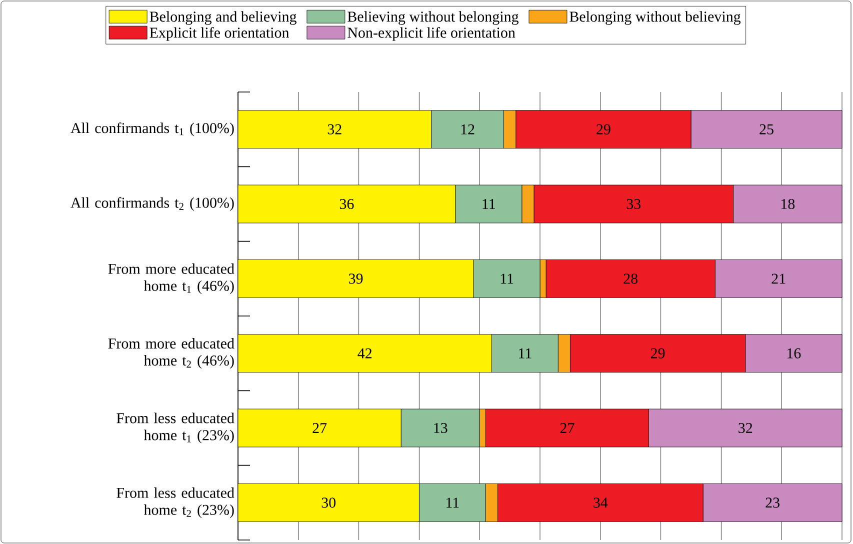 The width and height of the screenshot is (853, 544). I want to click on legend-label: Belonging and believing, so click(223, 18).